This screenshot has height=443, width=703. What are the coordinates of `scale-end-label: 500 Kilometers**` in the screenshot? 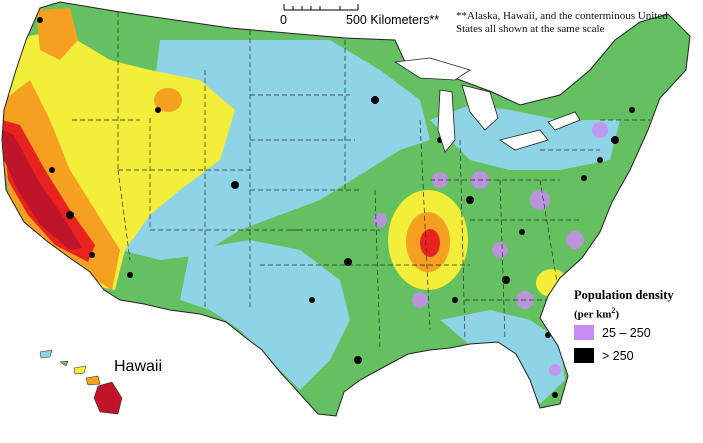 It's located at (393, 20).